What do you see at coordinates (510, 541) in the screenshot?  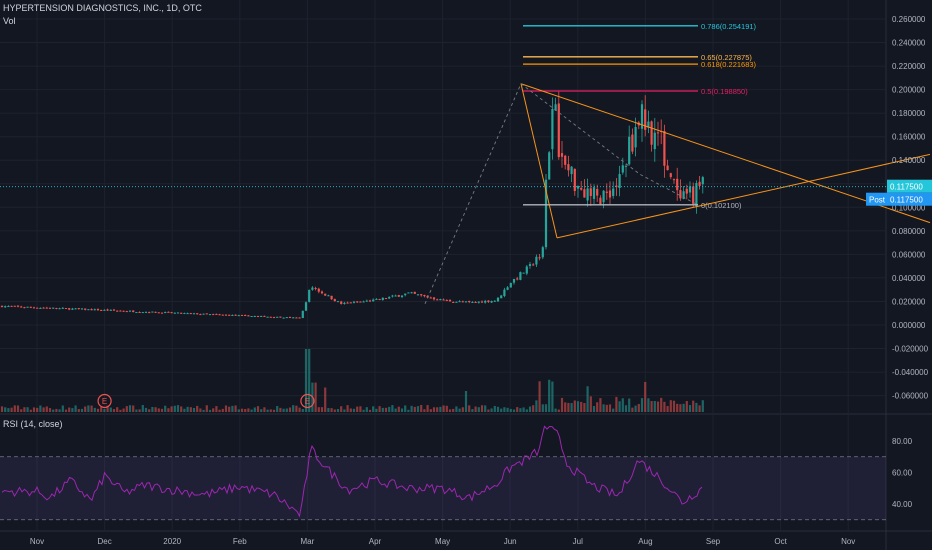 I see `time-tick-label: Jun` at bounding box center [510, 541].